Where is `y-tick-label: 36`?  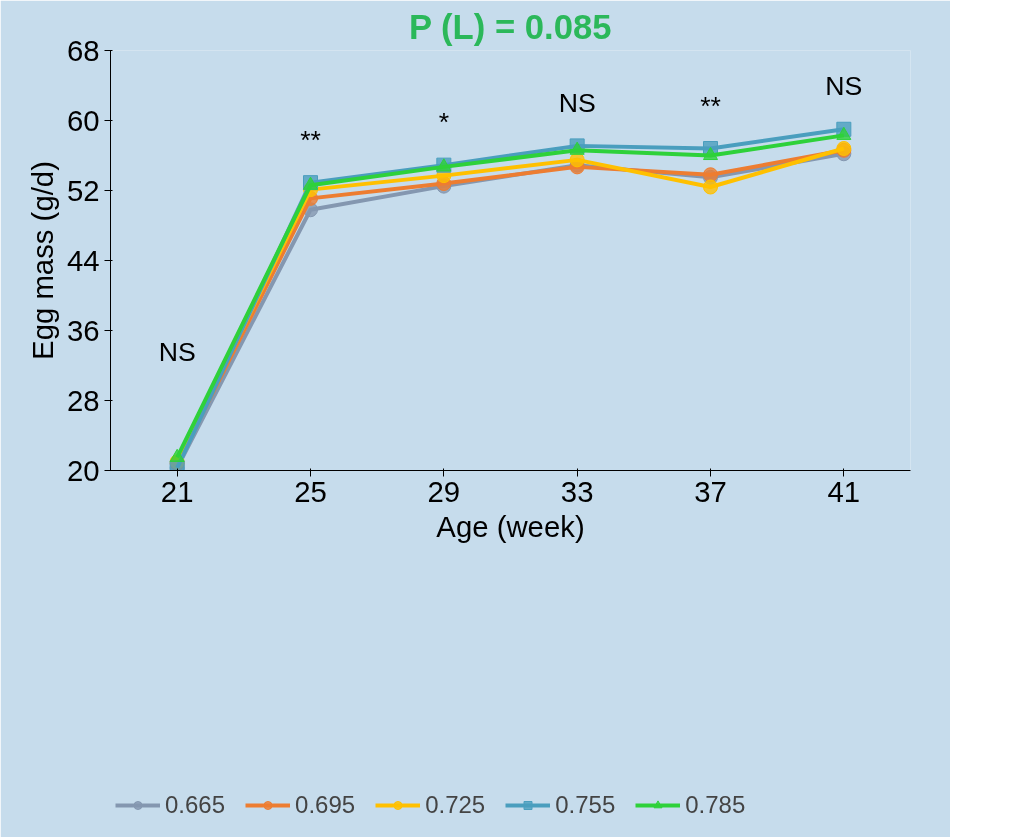 y-tick-label: 36 is located at coordinates (83, 330).